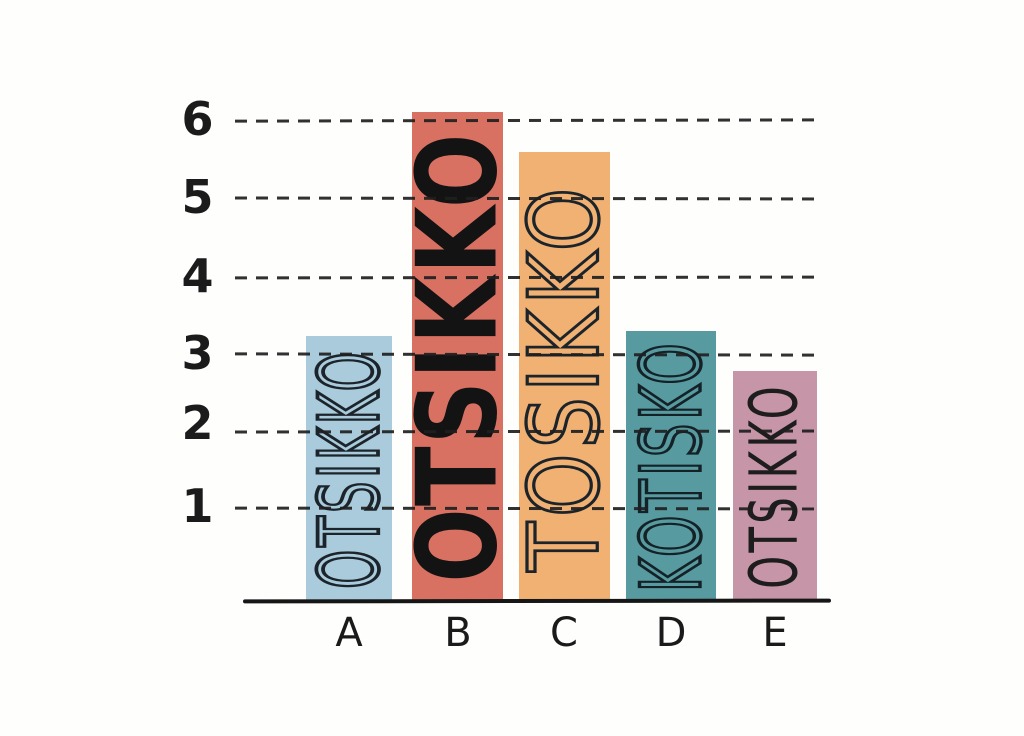  Describe the element at coordinates (775, 633) in the screenshot. I see `x-tick-label-e: E` at that location.